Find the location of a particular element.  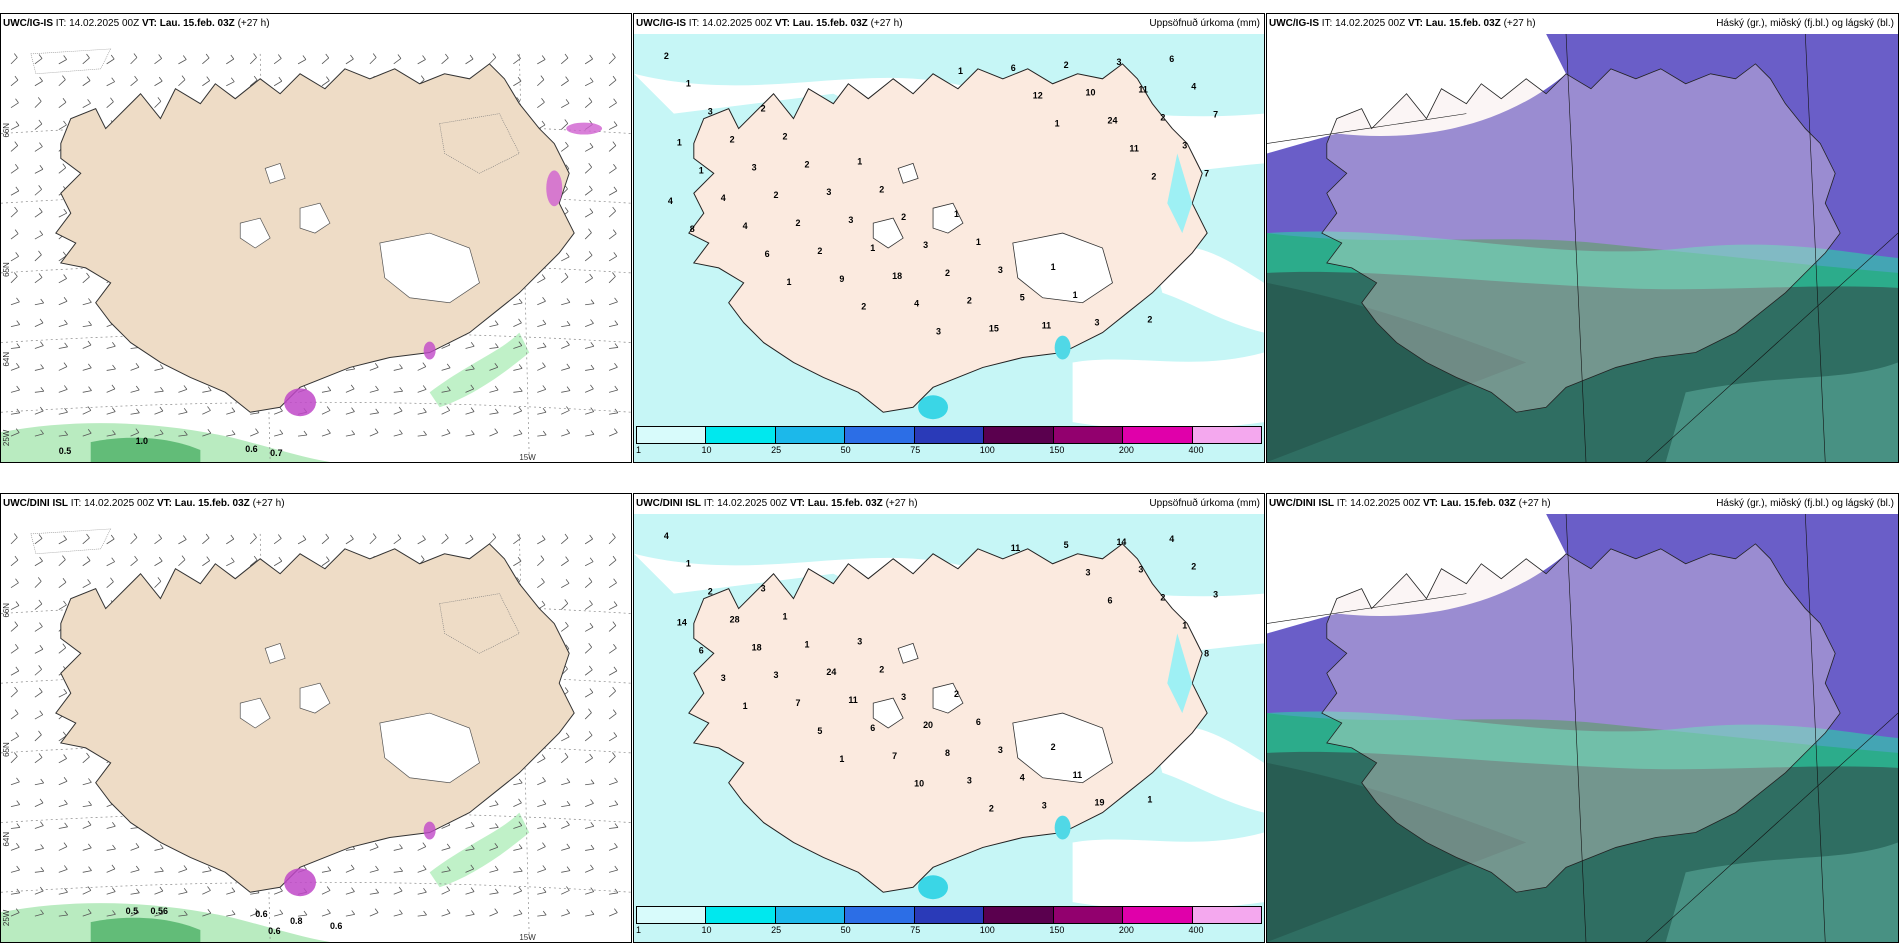

cloud-map-canvas is located at coordinates (1582, 248).